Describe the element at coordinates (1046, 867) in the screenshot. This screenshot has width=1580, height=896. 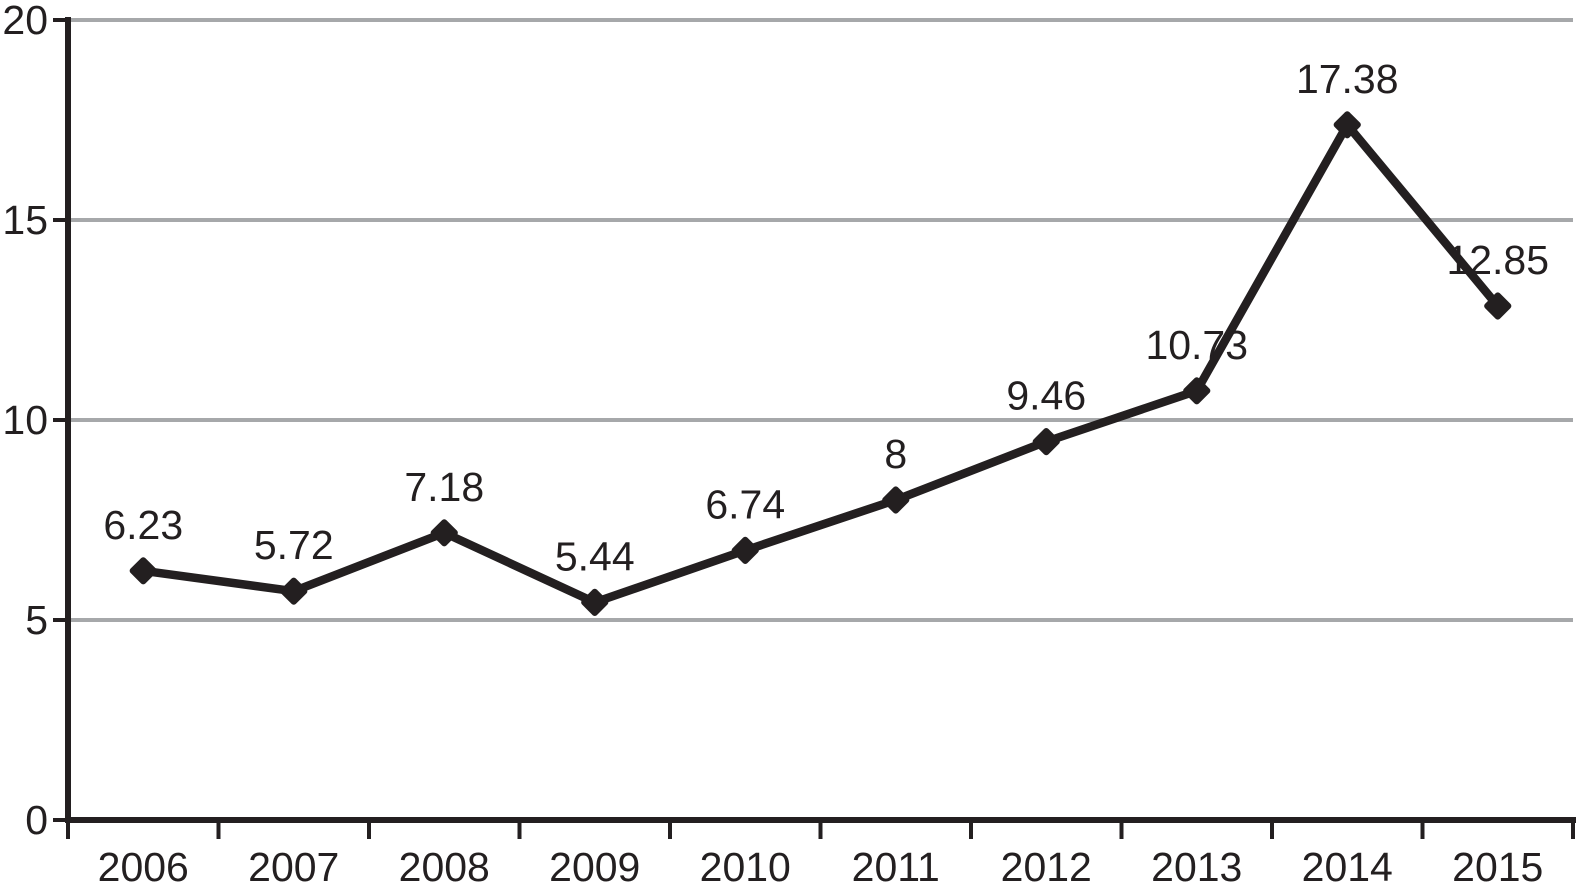
I see `x-axis-category-label: 2012` at that location.